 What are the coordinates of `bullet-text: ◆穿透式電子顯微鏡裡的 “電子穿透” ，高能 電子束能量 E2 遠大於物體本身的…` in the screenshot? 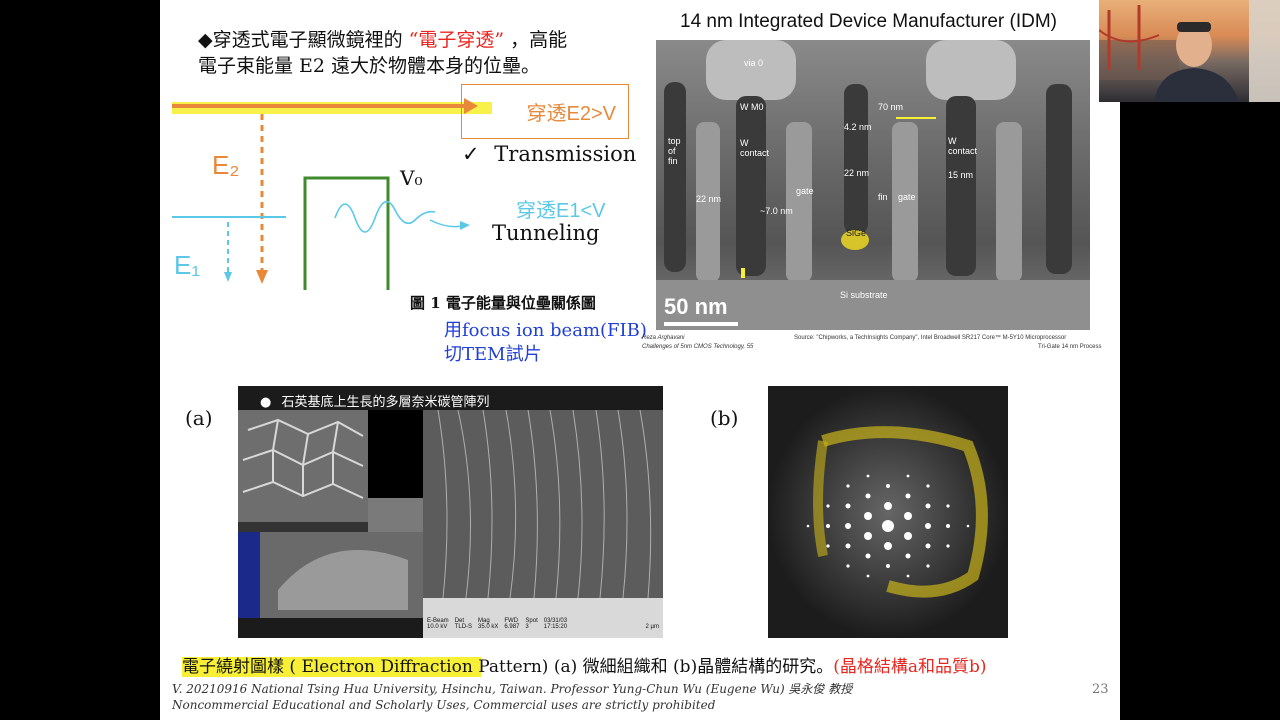 It's located at (418, 53).